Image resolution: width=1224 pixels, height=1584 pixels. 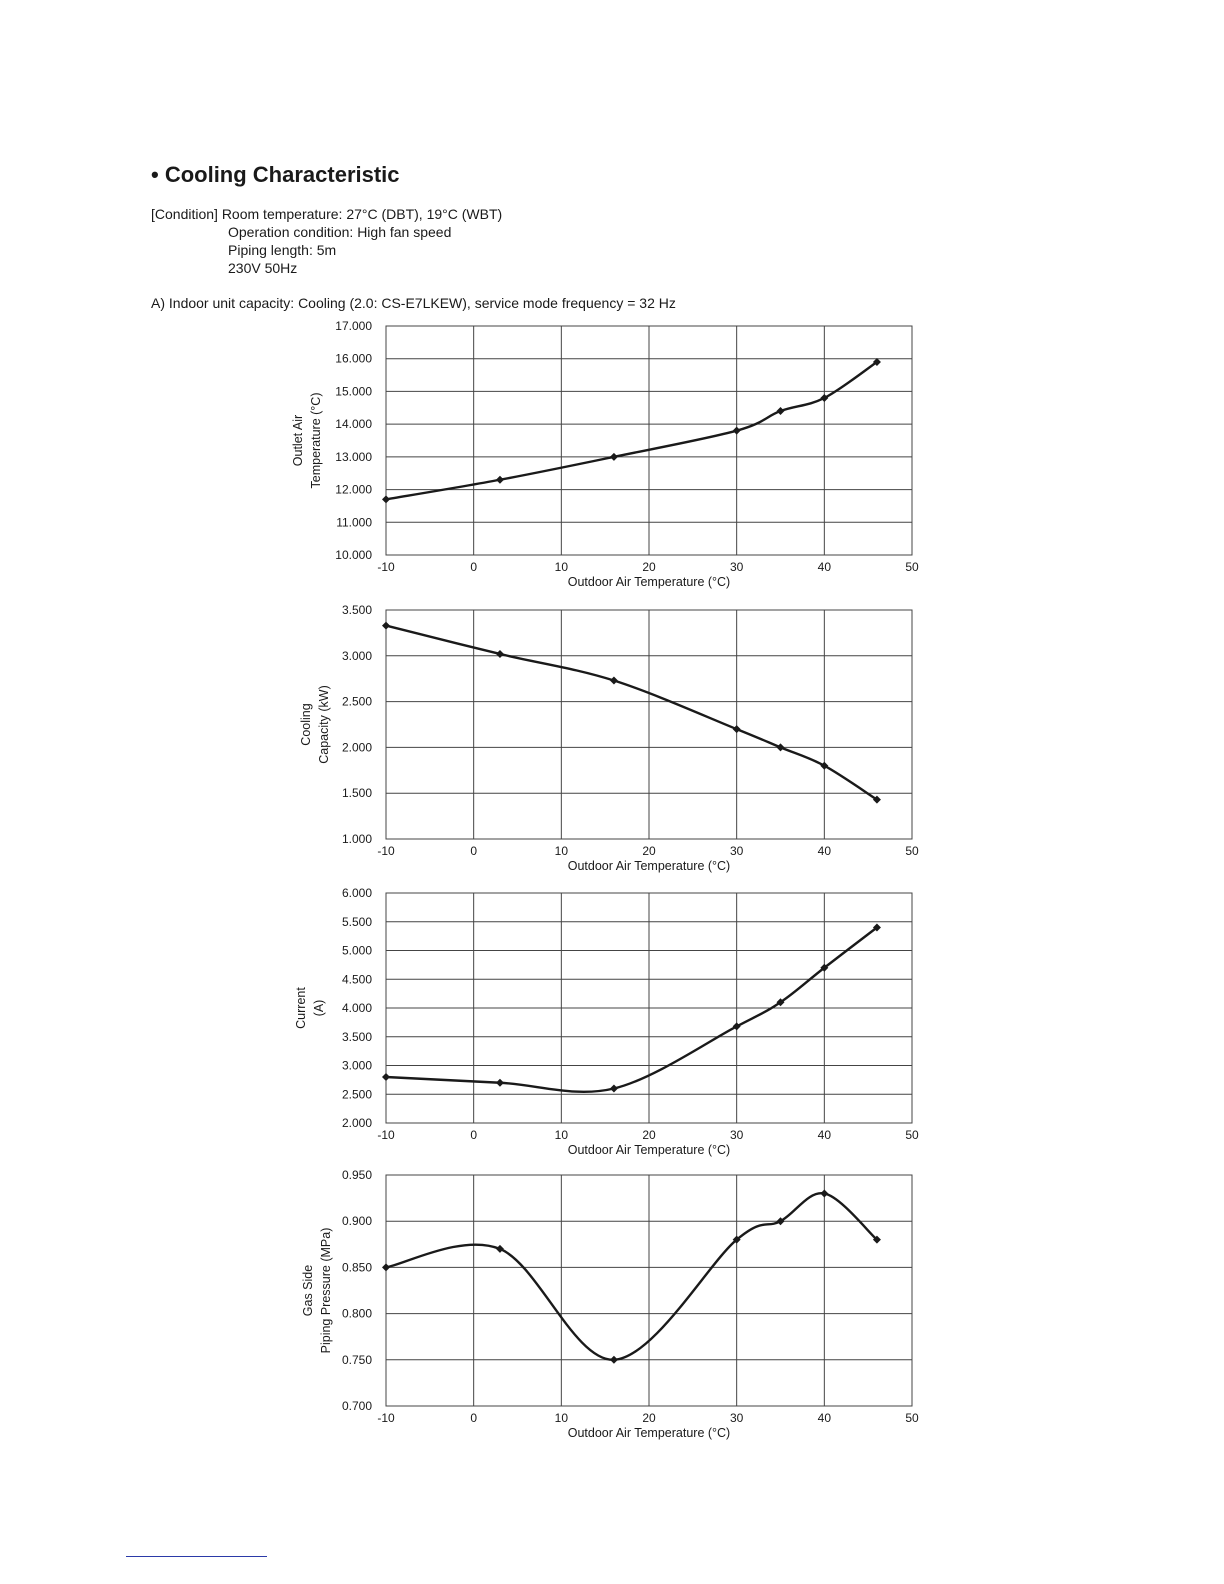 I want to click on y-tick-label: 17.000, so click(x=353, y=326).